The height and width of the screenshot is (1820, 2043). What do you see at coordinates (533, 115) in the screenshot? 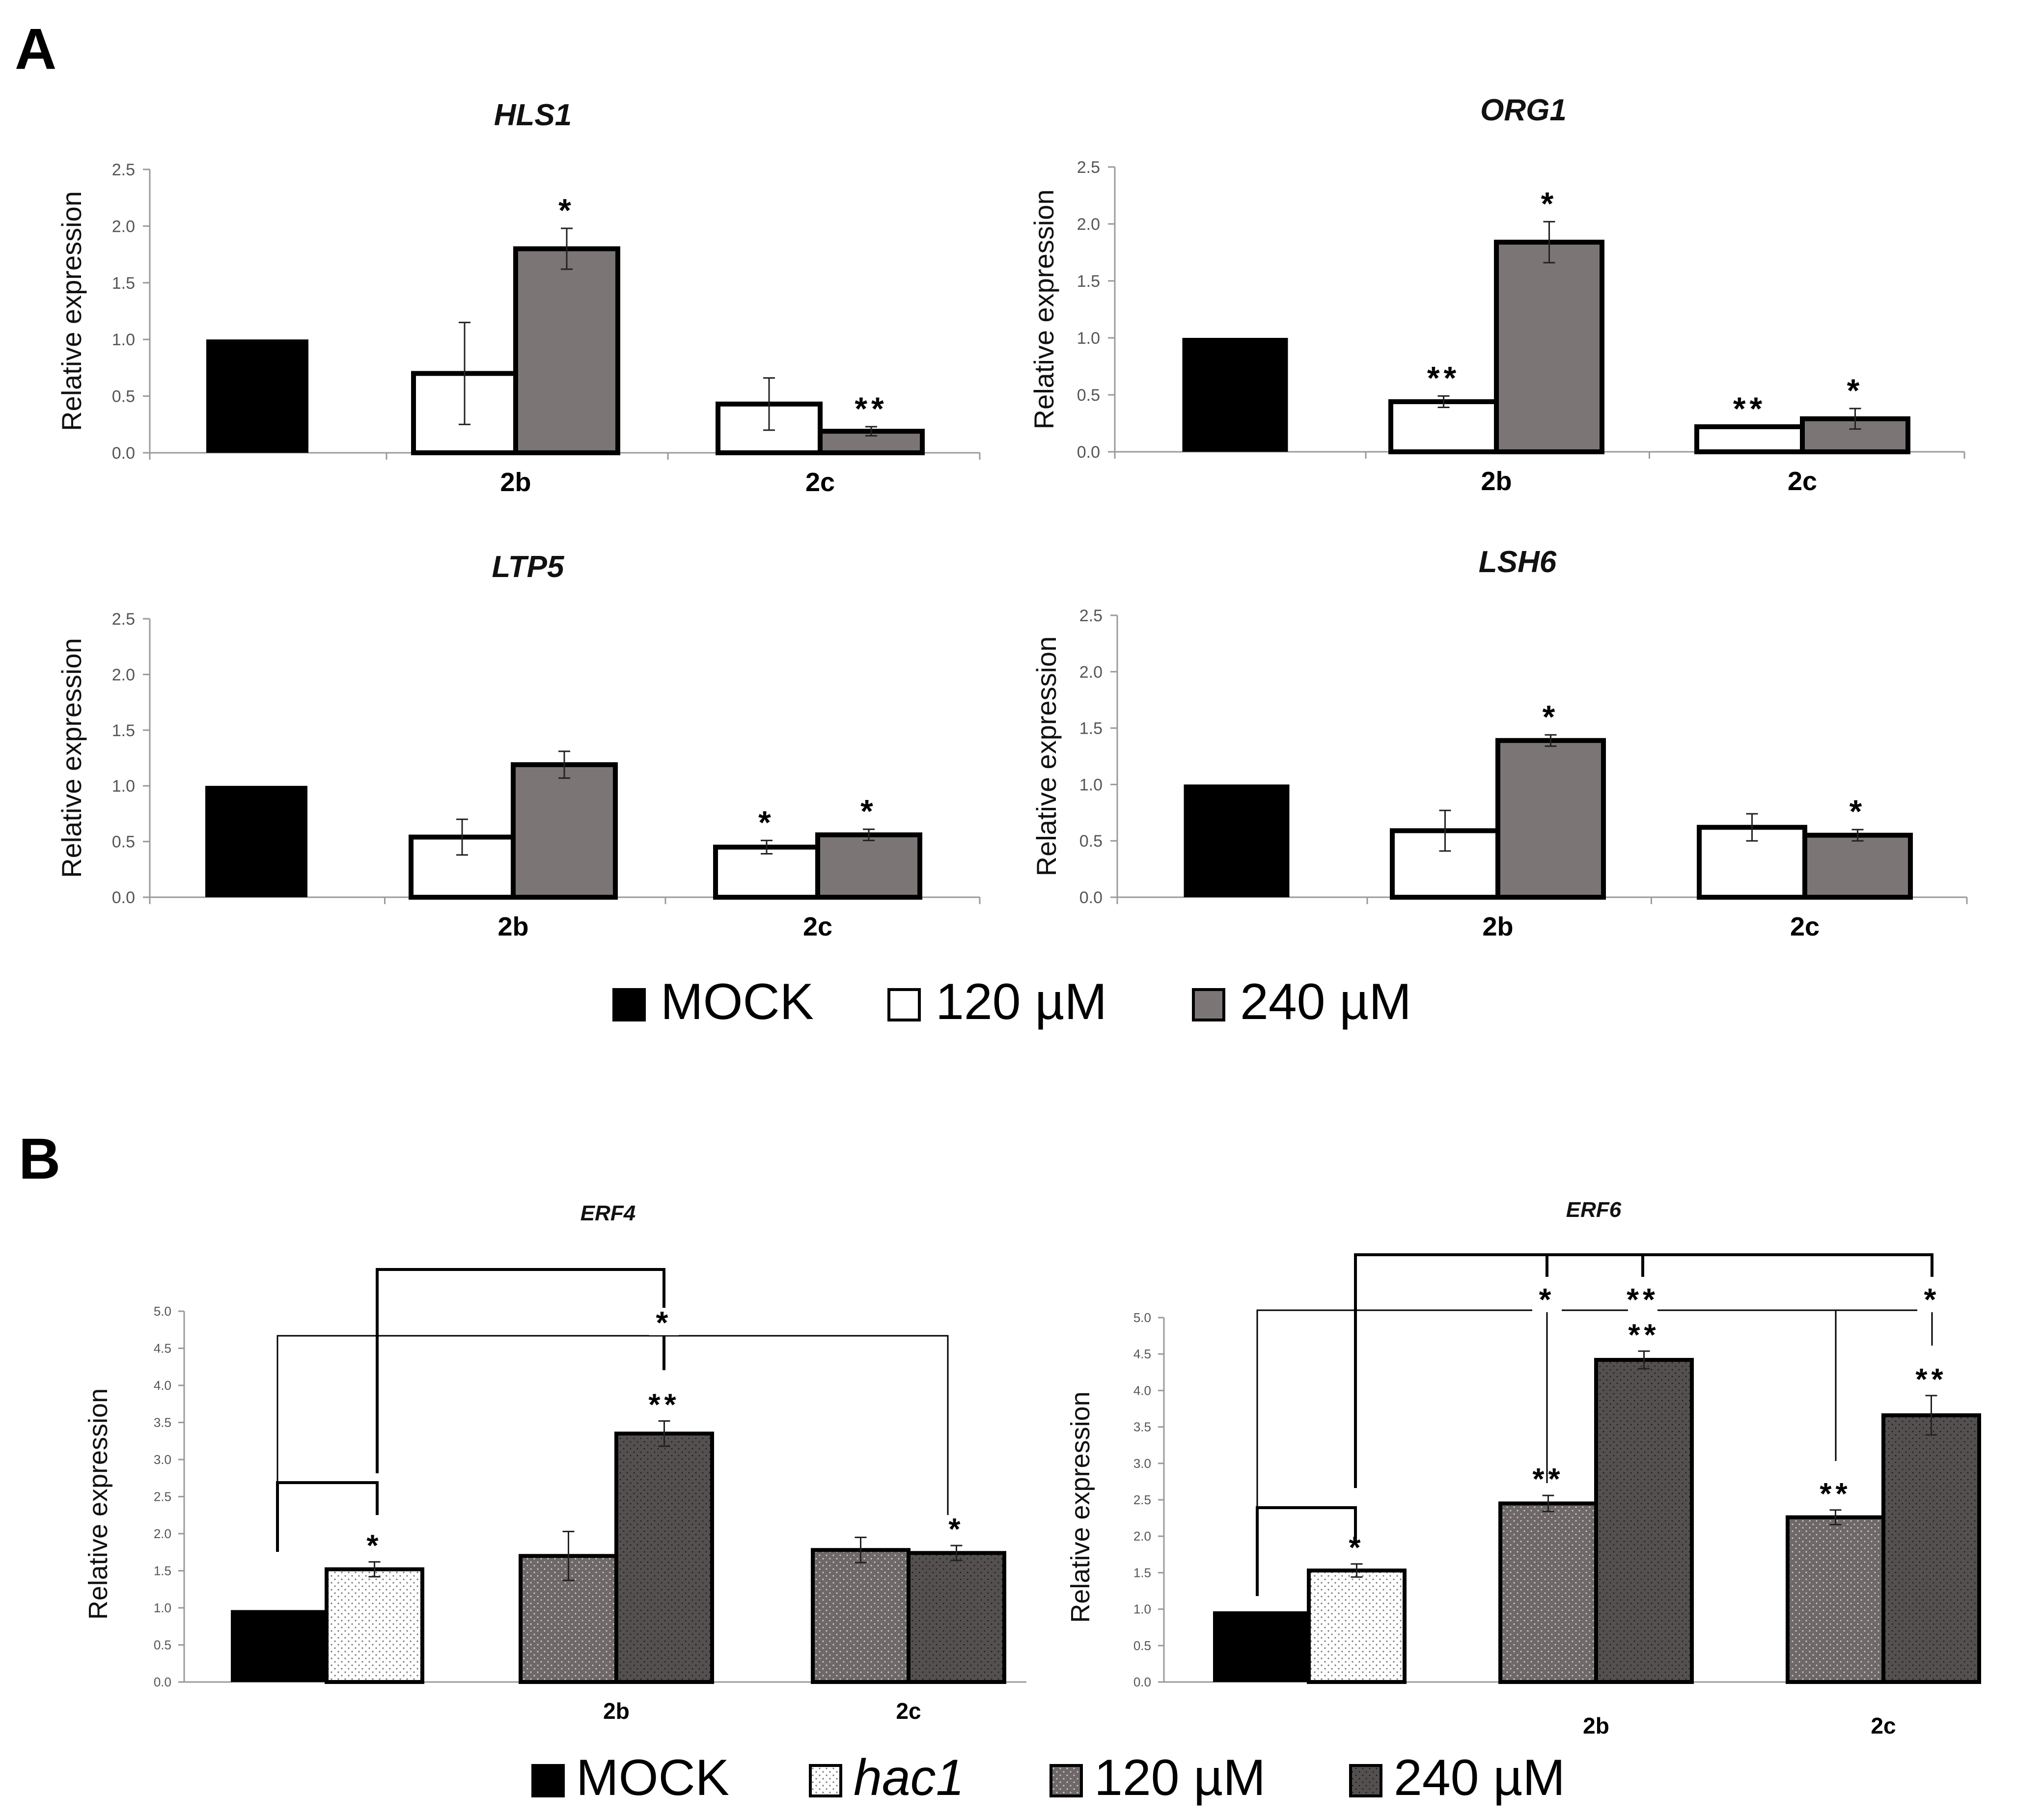
I see `chart-title: HLS1` at bounding box center [533, 115].